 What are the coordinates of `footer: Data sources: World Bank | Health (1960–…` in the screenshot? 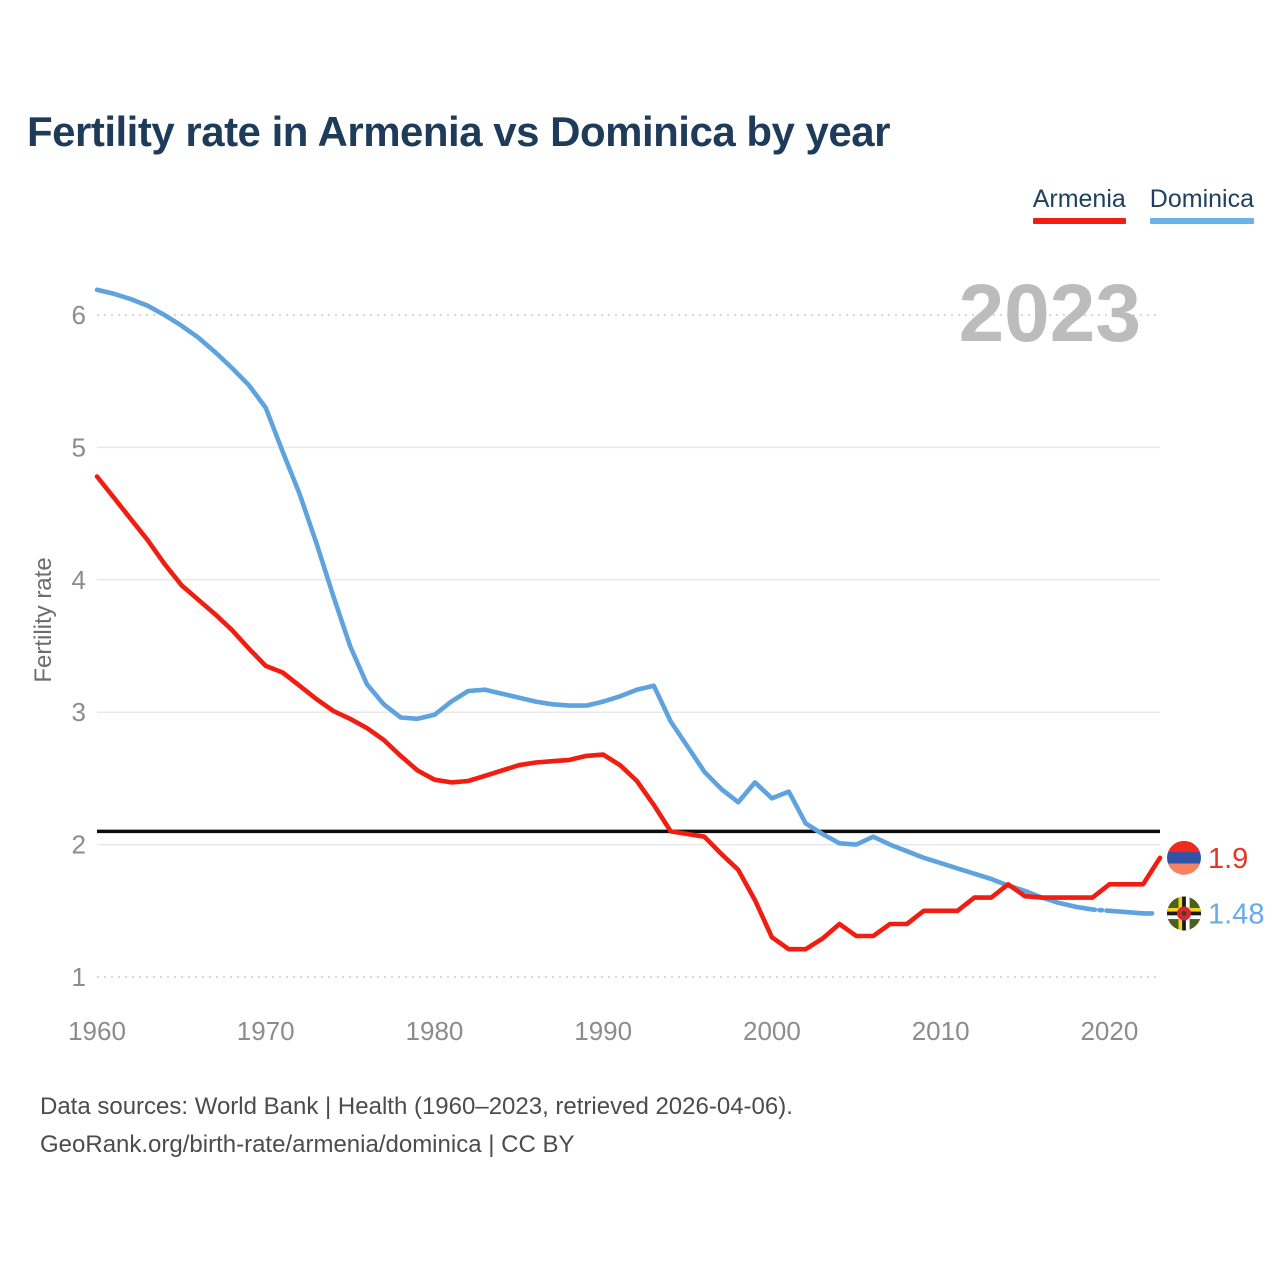 It's located at (416, 1126).